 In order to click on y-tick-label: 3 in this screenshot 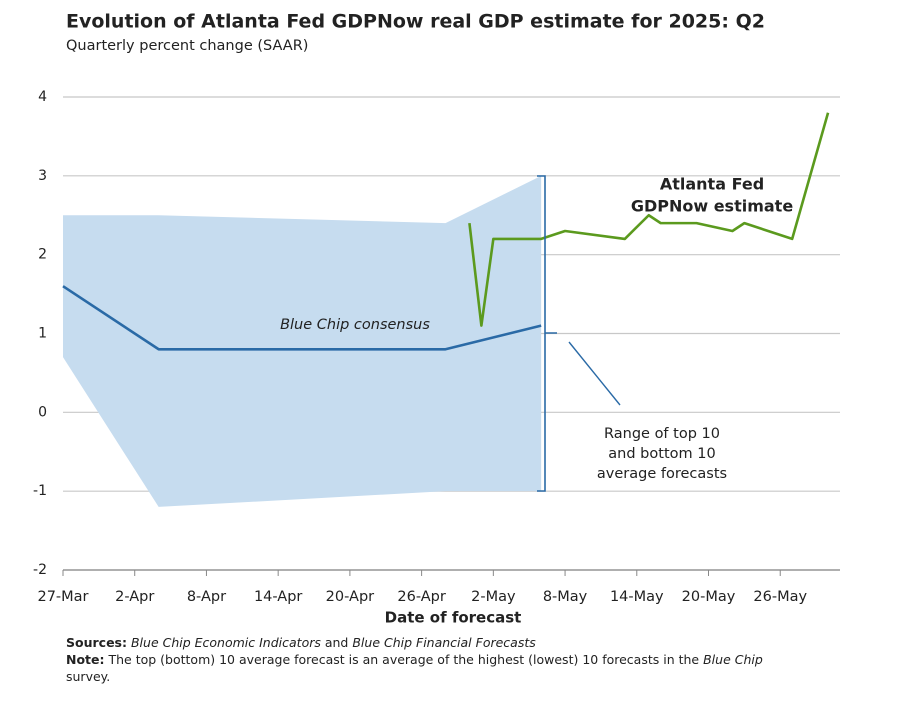, I will do `click(42, 176)`.